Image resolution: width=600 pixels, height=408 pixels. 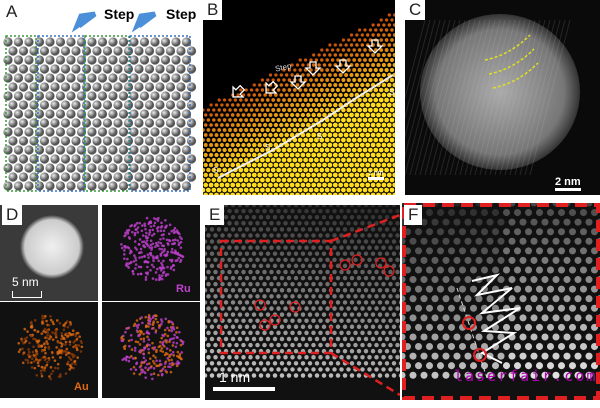 What do you see at coordinates (298, 82) in the screenshot?
I see `arrow-icon` at bounding box center [298, 82].